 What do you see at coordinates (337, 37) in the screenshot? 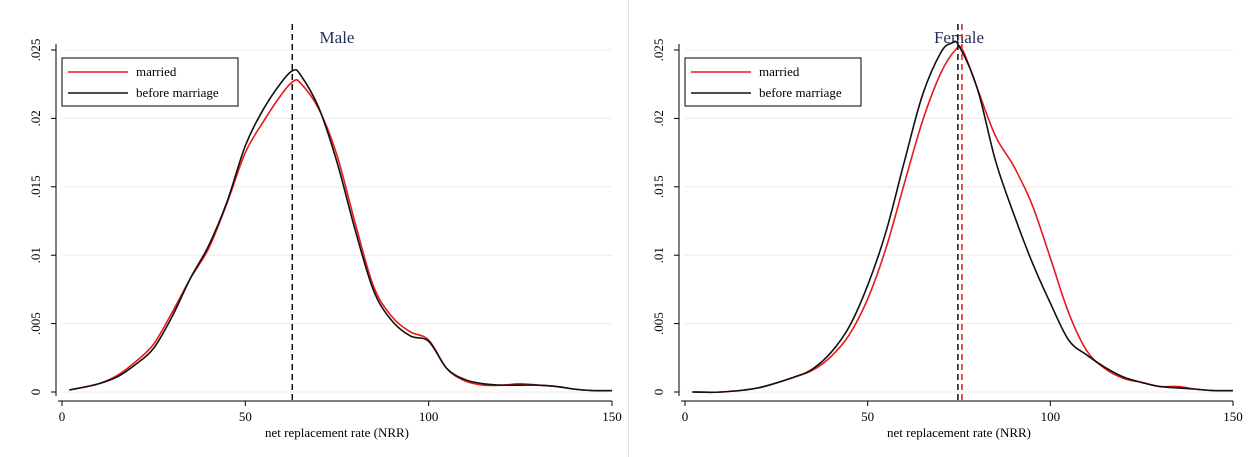
I see `chart-title: Male` at bounding box center [337, 37].